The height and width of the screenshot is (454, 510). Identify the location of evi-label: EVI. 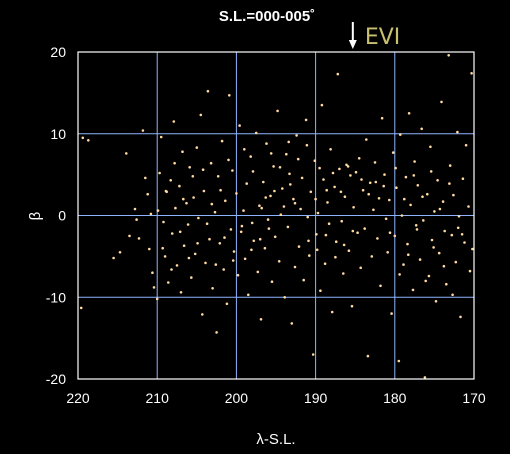
(382, 37).